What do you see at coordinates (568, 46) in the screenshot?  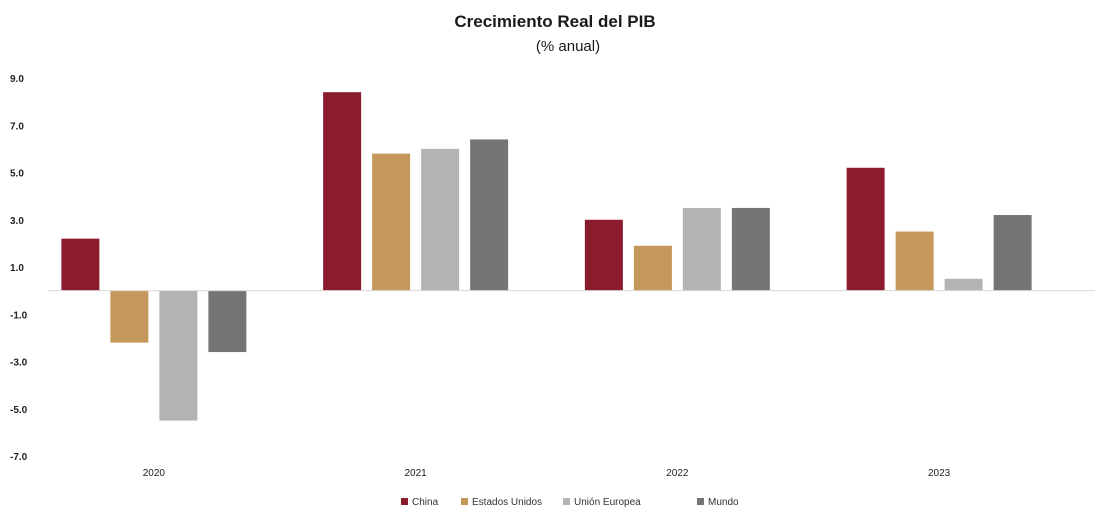 I see `chart-subtitle: (% anual)` at bounding box center [568, 46].